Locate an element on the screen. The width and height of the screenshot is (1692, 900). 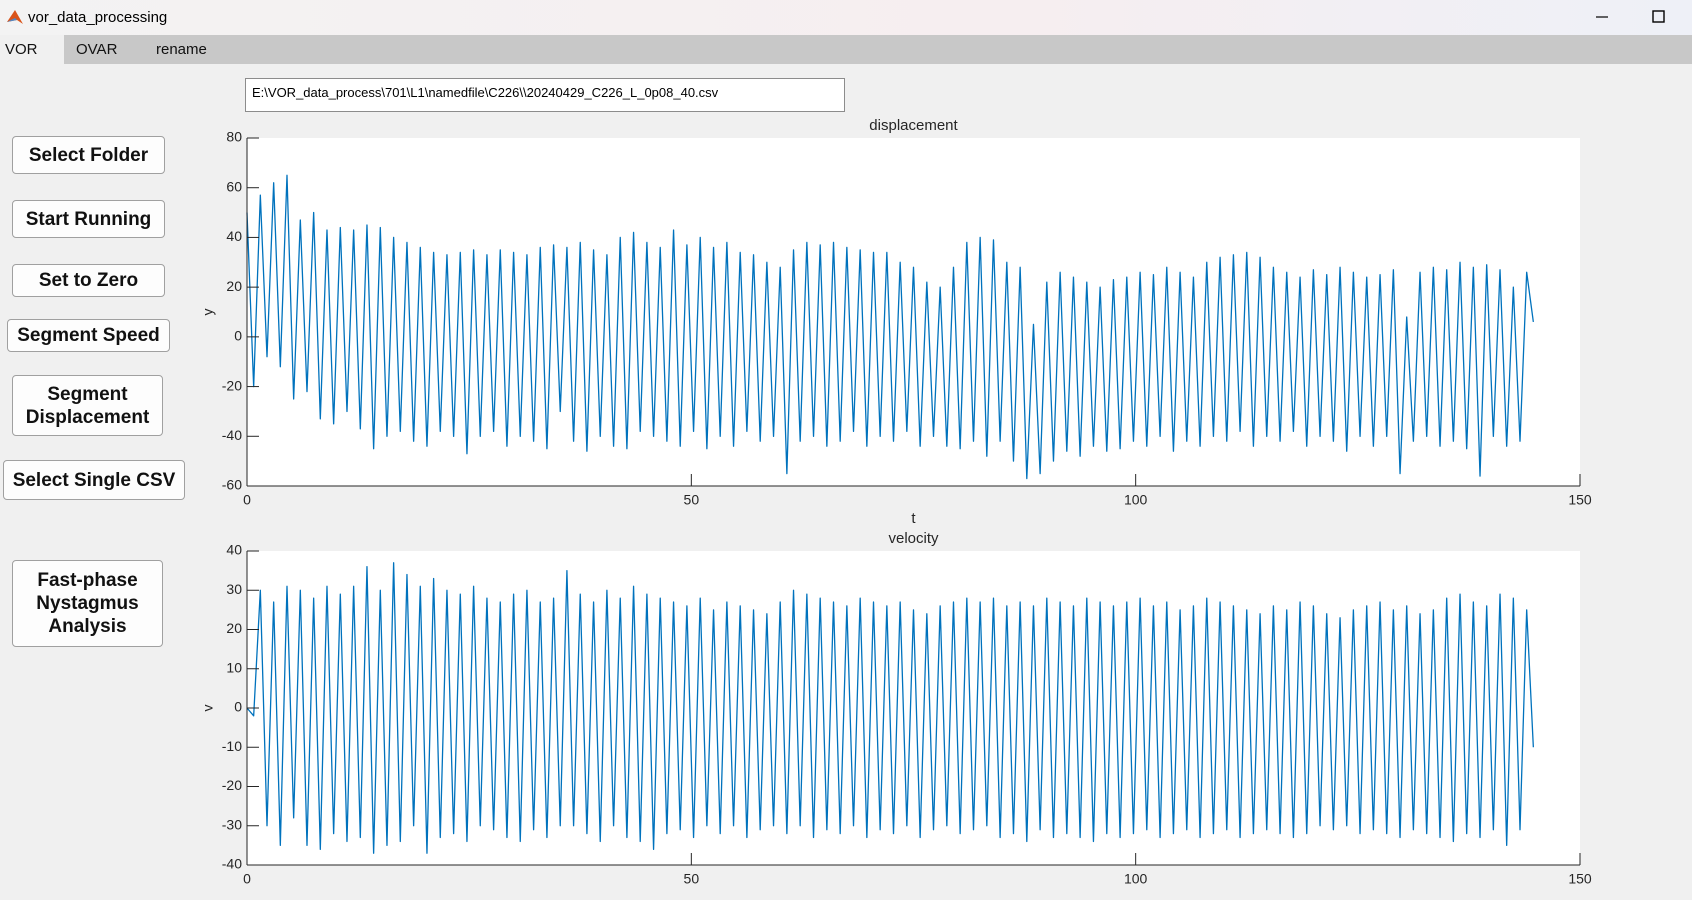
app-icon is located at coordinates (15, 17).